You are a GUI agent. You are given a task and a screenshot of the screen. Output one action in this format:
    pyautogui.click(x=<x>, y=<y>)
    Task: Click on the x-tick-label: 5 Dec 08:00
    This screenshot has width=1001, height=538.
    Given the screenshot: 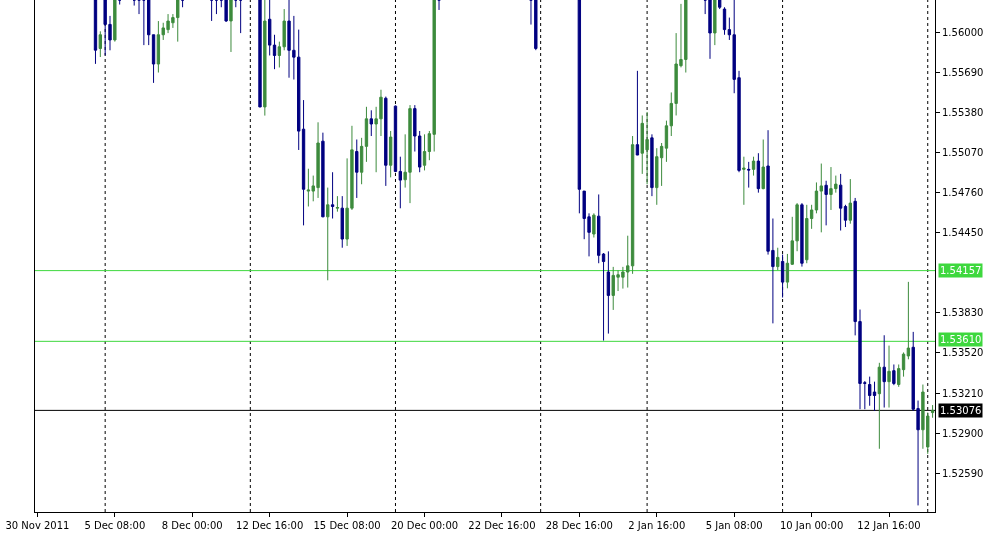 What is the action you would take?
    pyautogui.click(x=115, y=525)
    